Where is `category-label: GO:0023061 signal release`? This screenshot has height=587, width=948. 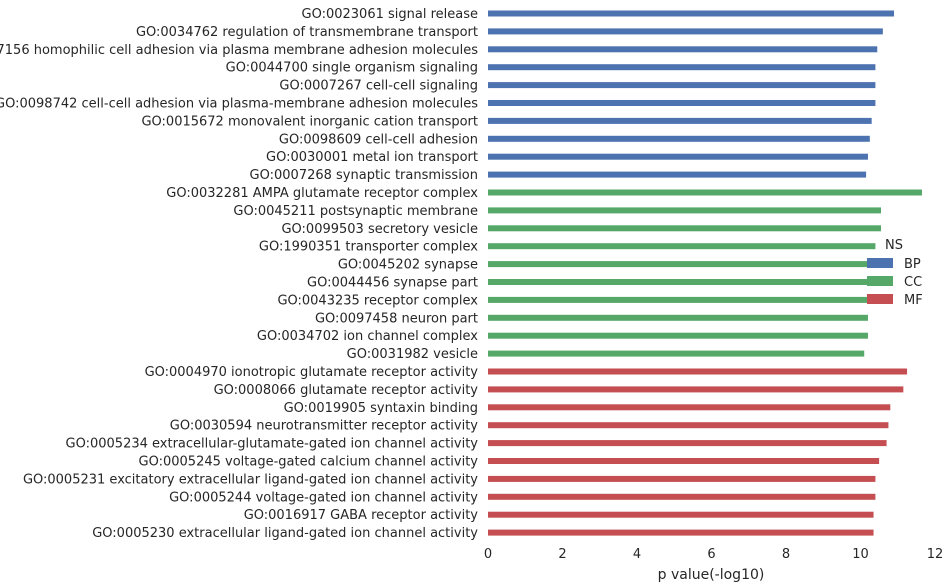
category-label: GO:0023061 signal release is located at coordinates (390, 14).